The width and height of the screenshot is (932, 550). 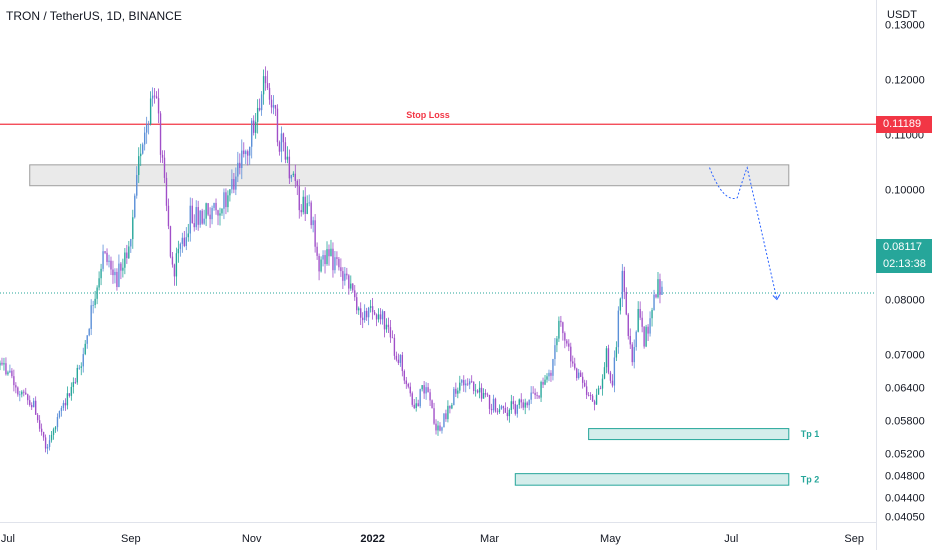 I want to click on stop-loss-price-tag: 0.11189, so click(x=904, y=124).